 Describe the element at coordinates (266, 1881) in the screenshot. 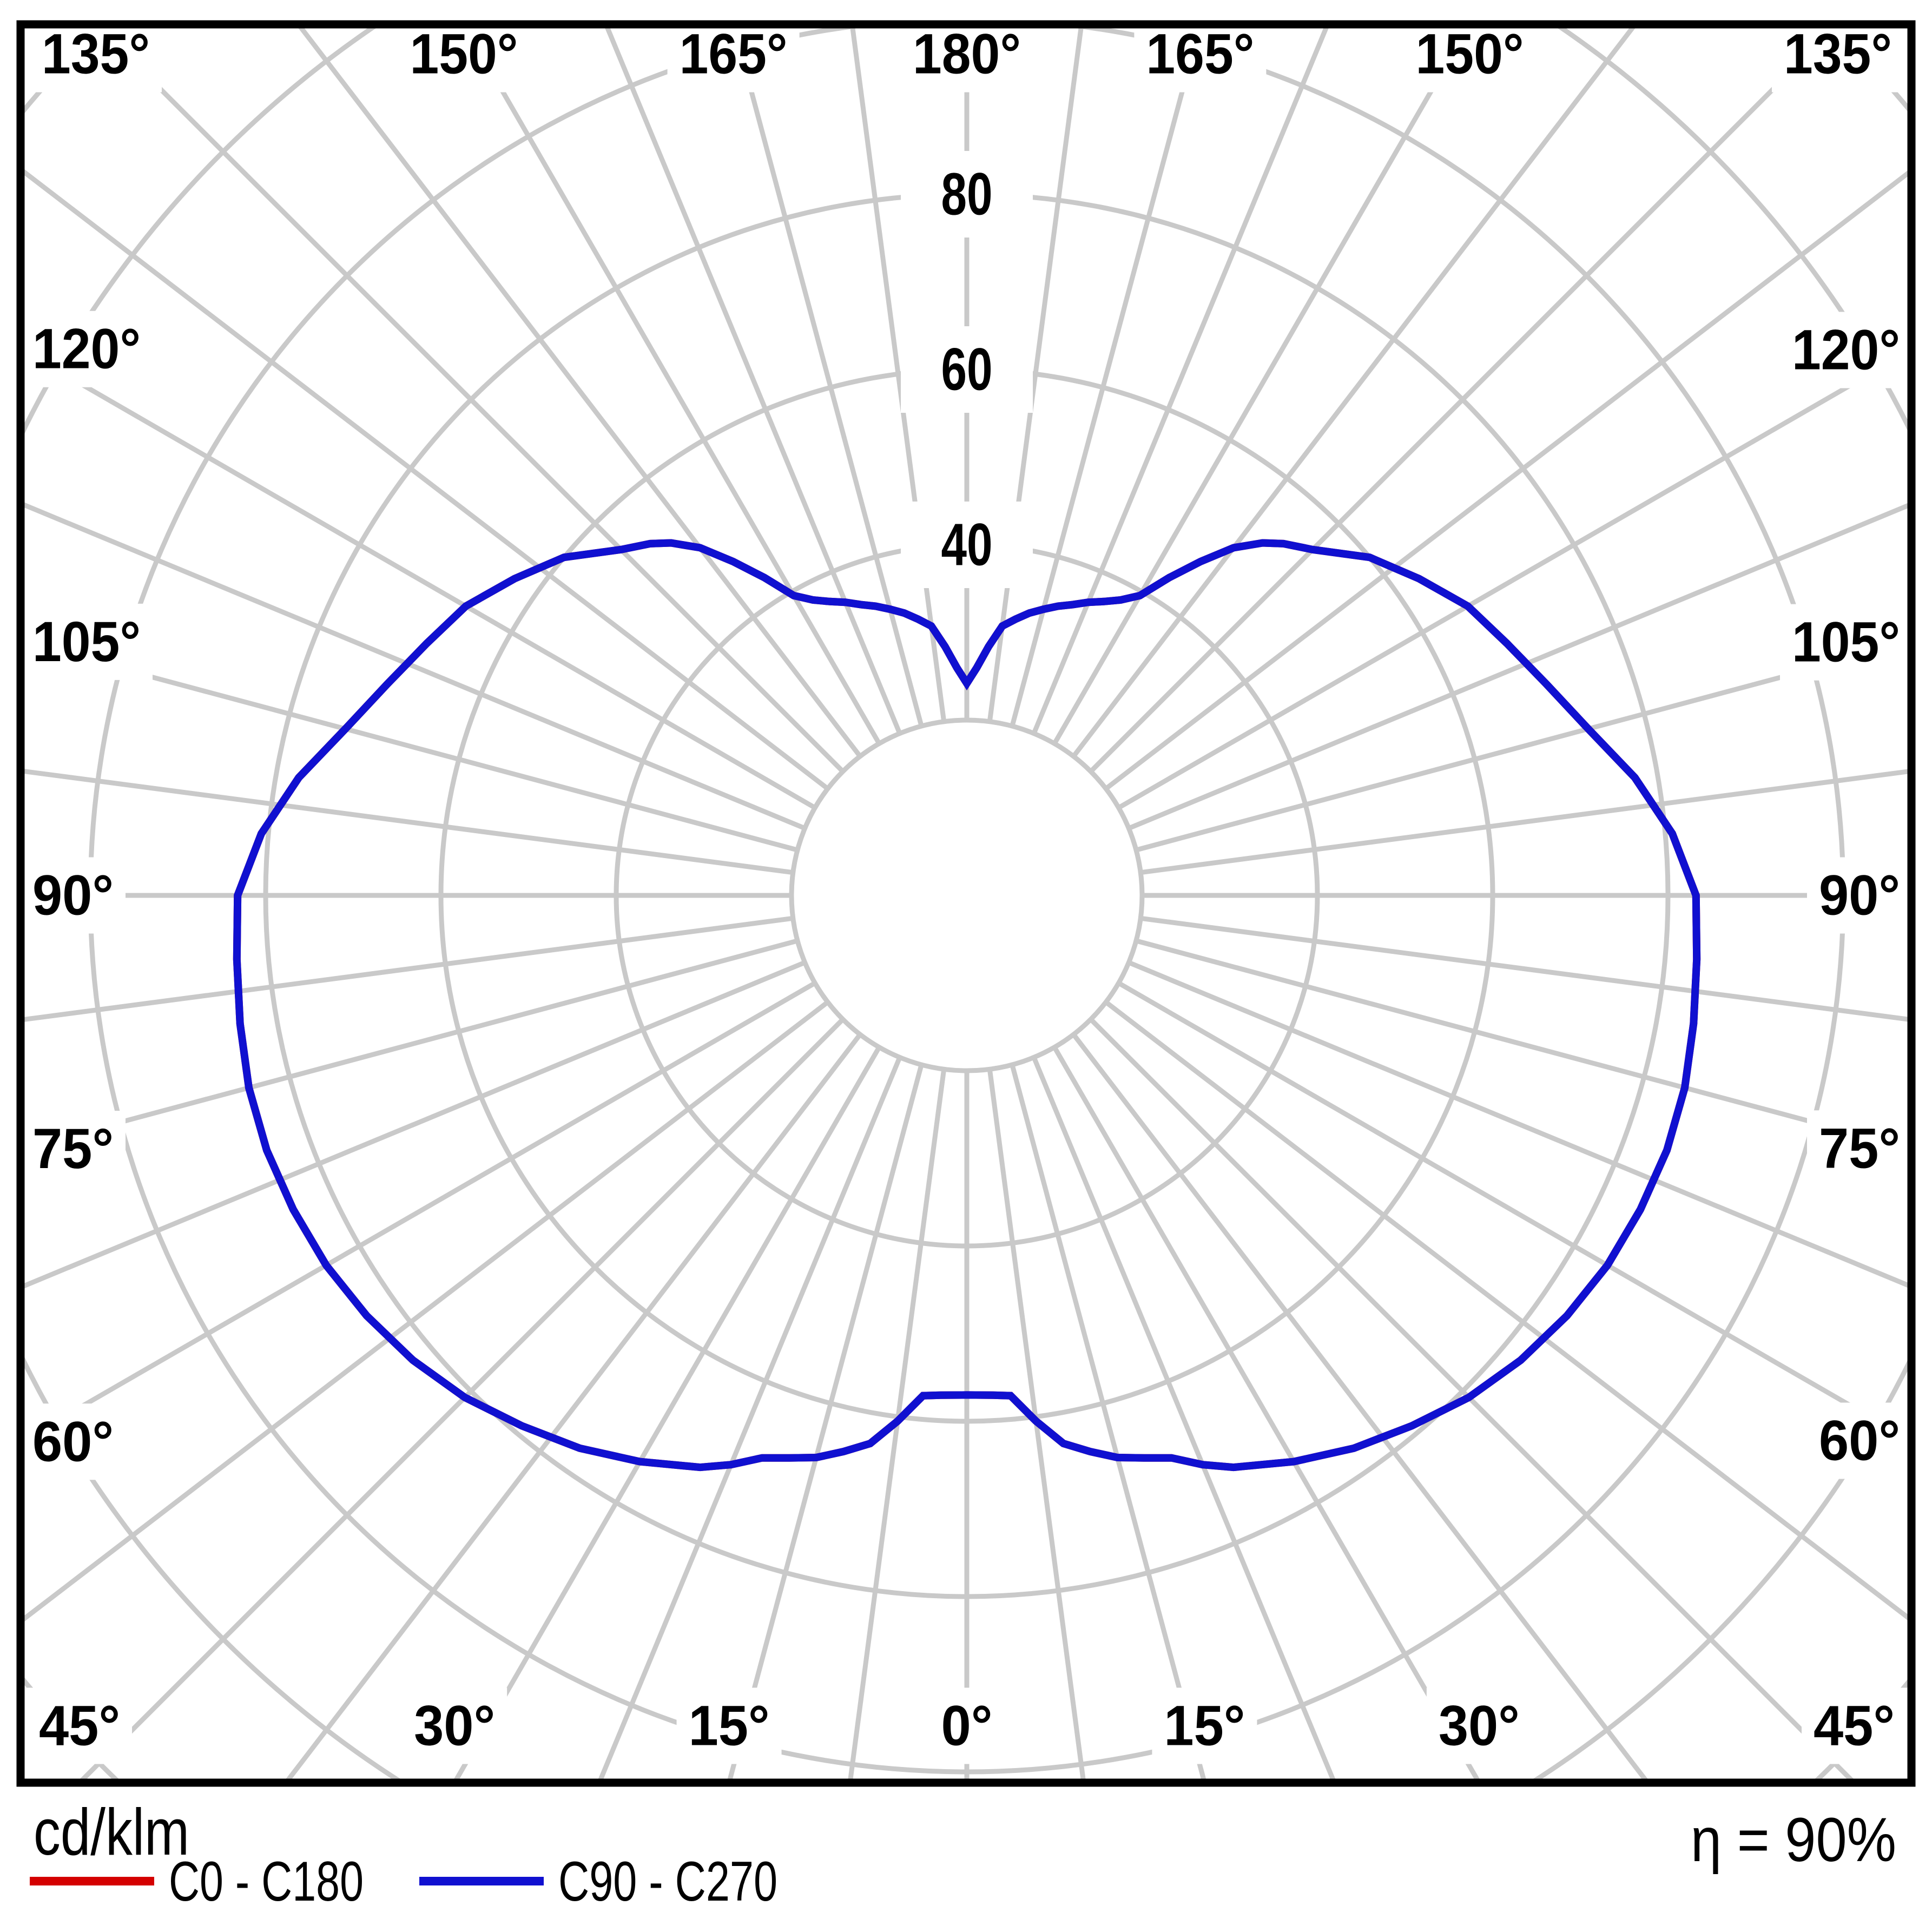

I see `legend-label-c0-c180: C0 - C180` at that location.